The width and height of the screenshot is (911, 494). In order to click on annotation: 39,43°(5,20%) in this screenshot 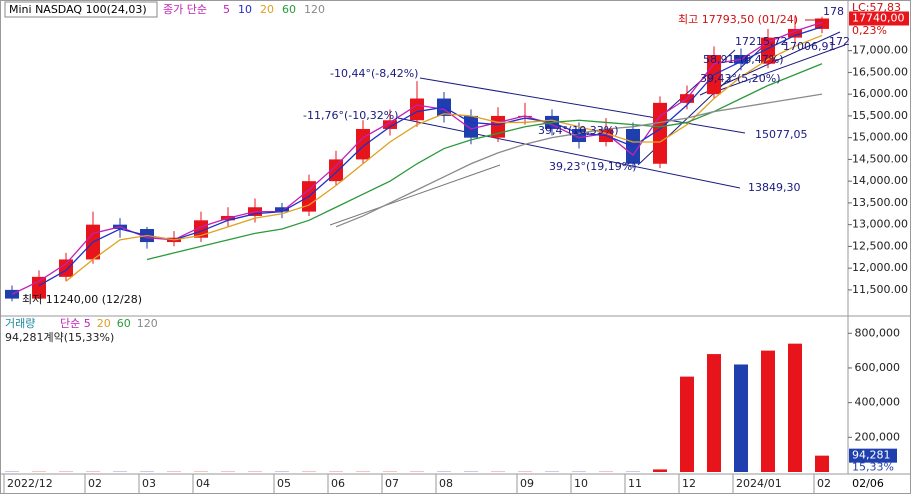, I will do `click(740, 78)`.